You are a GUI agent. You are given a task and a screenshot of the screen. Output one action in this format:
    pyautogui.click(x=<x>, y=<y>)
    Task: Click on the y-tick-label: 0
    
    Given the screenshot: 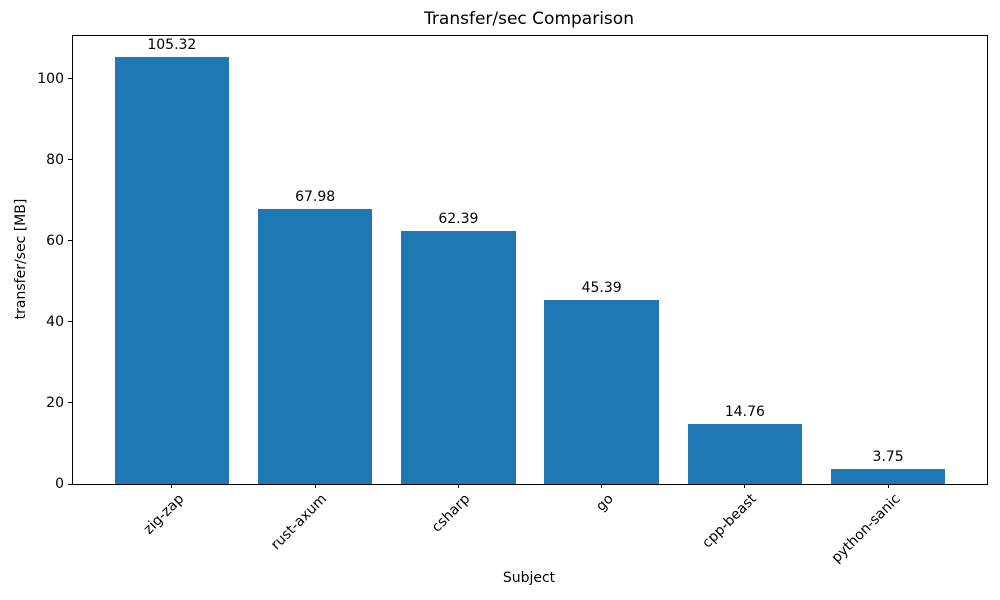 What is the action you would take?
    pyautogui.click(x=59, y=484)
    